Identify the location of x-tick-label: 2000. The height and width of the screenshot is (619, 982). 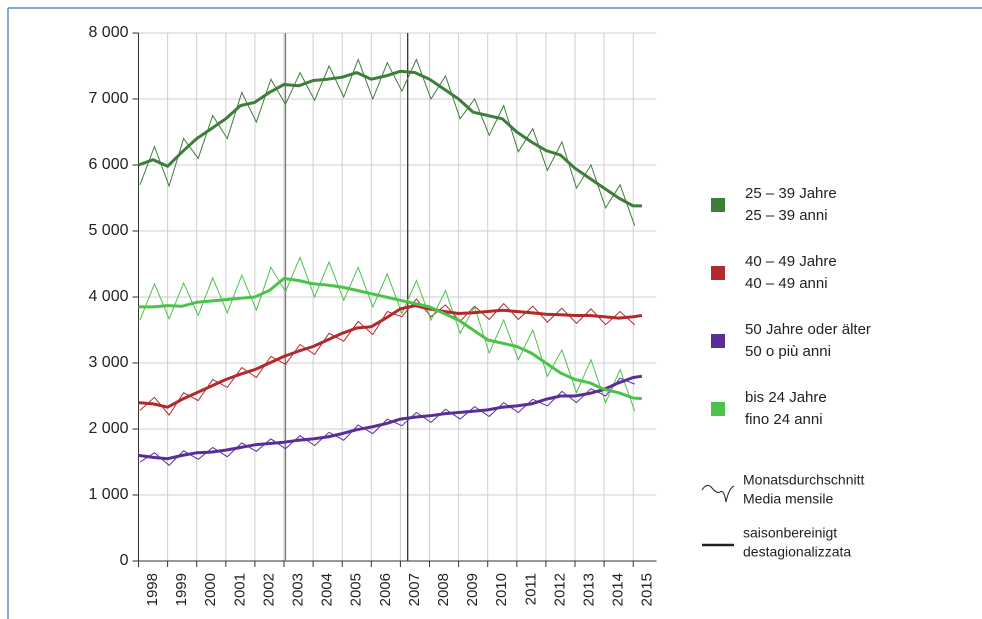
(210, 589).